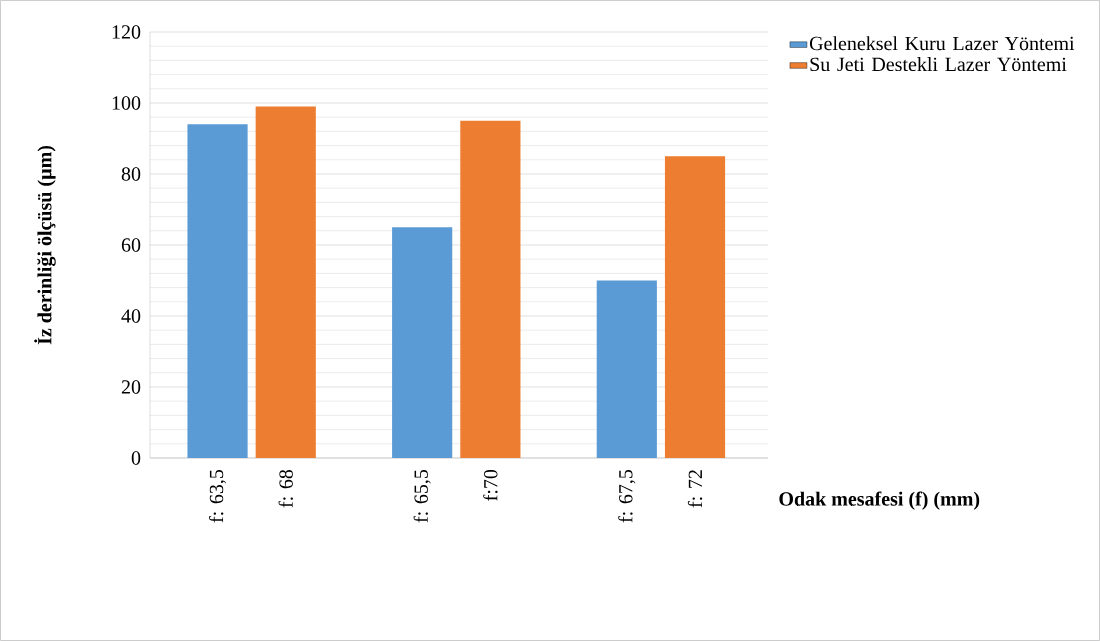 This screenshot has height=641, width=1100. Describe the element at coordinates (126, 103) in the screenshot. I see `y-tick-label: 100` at that location.